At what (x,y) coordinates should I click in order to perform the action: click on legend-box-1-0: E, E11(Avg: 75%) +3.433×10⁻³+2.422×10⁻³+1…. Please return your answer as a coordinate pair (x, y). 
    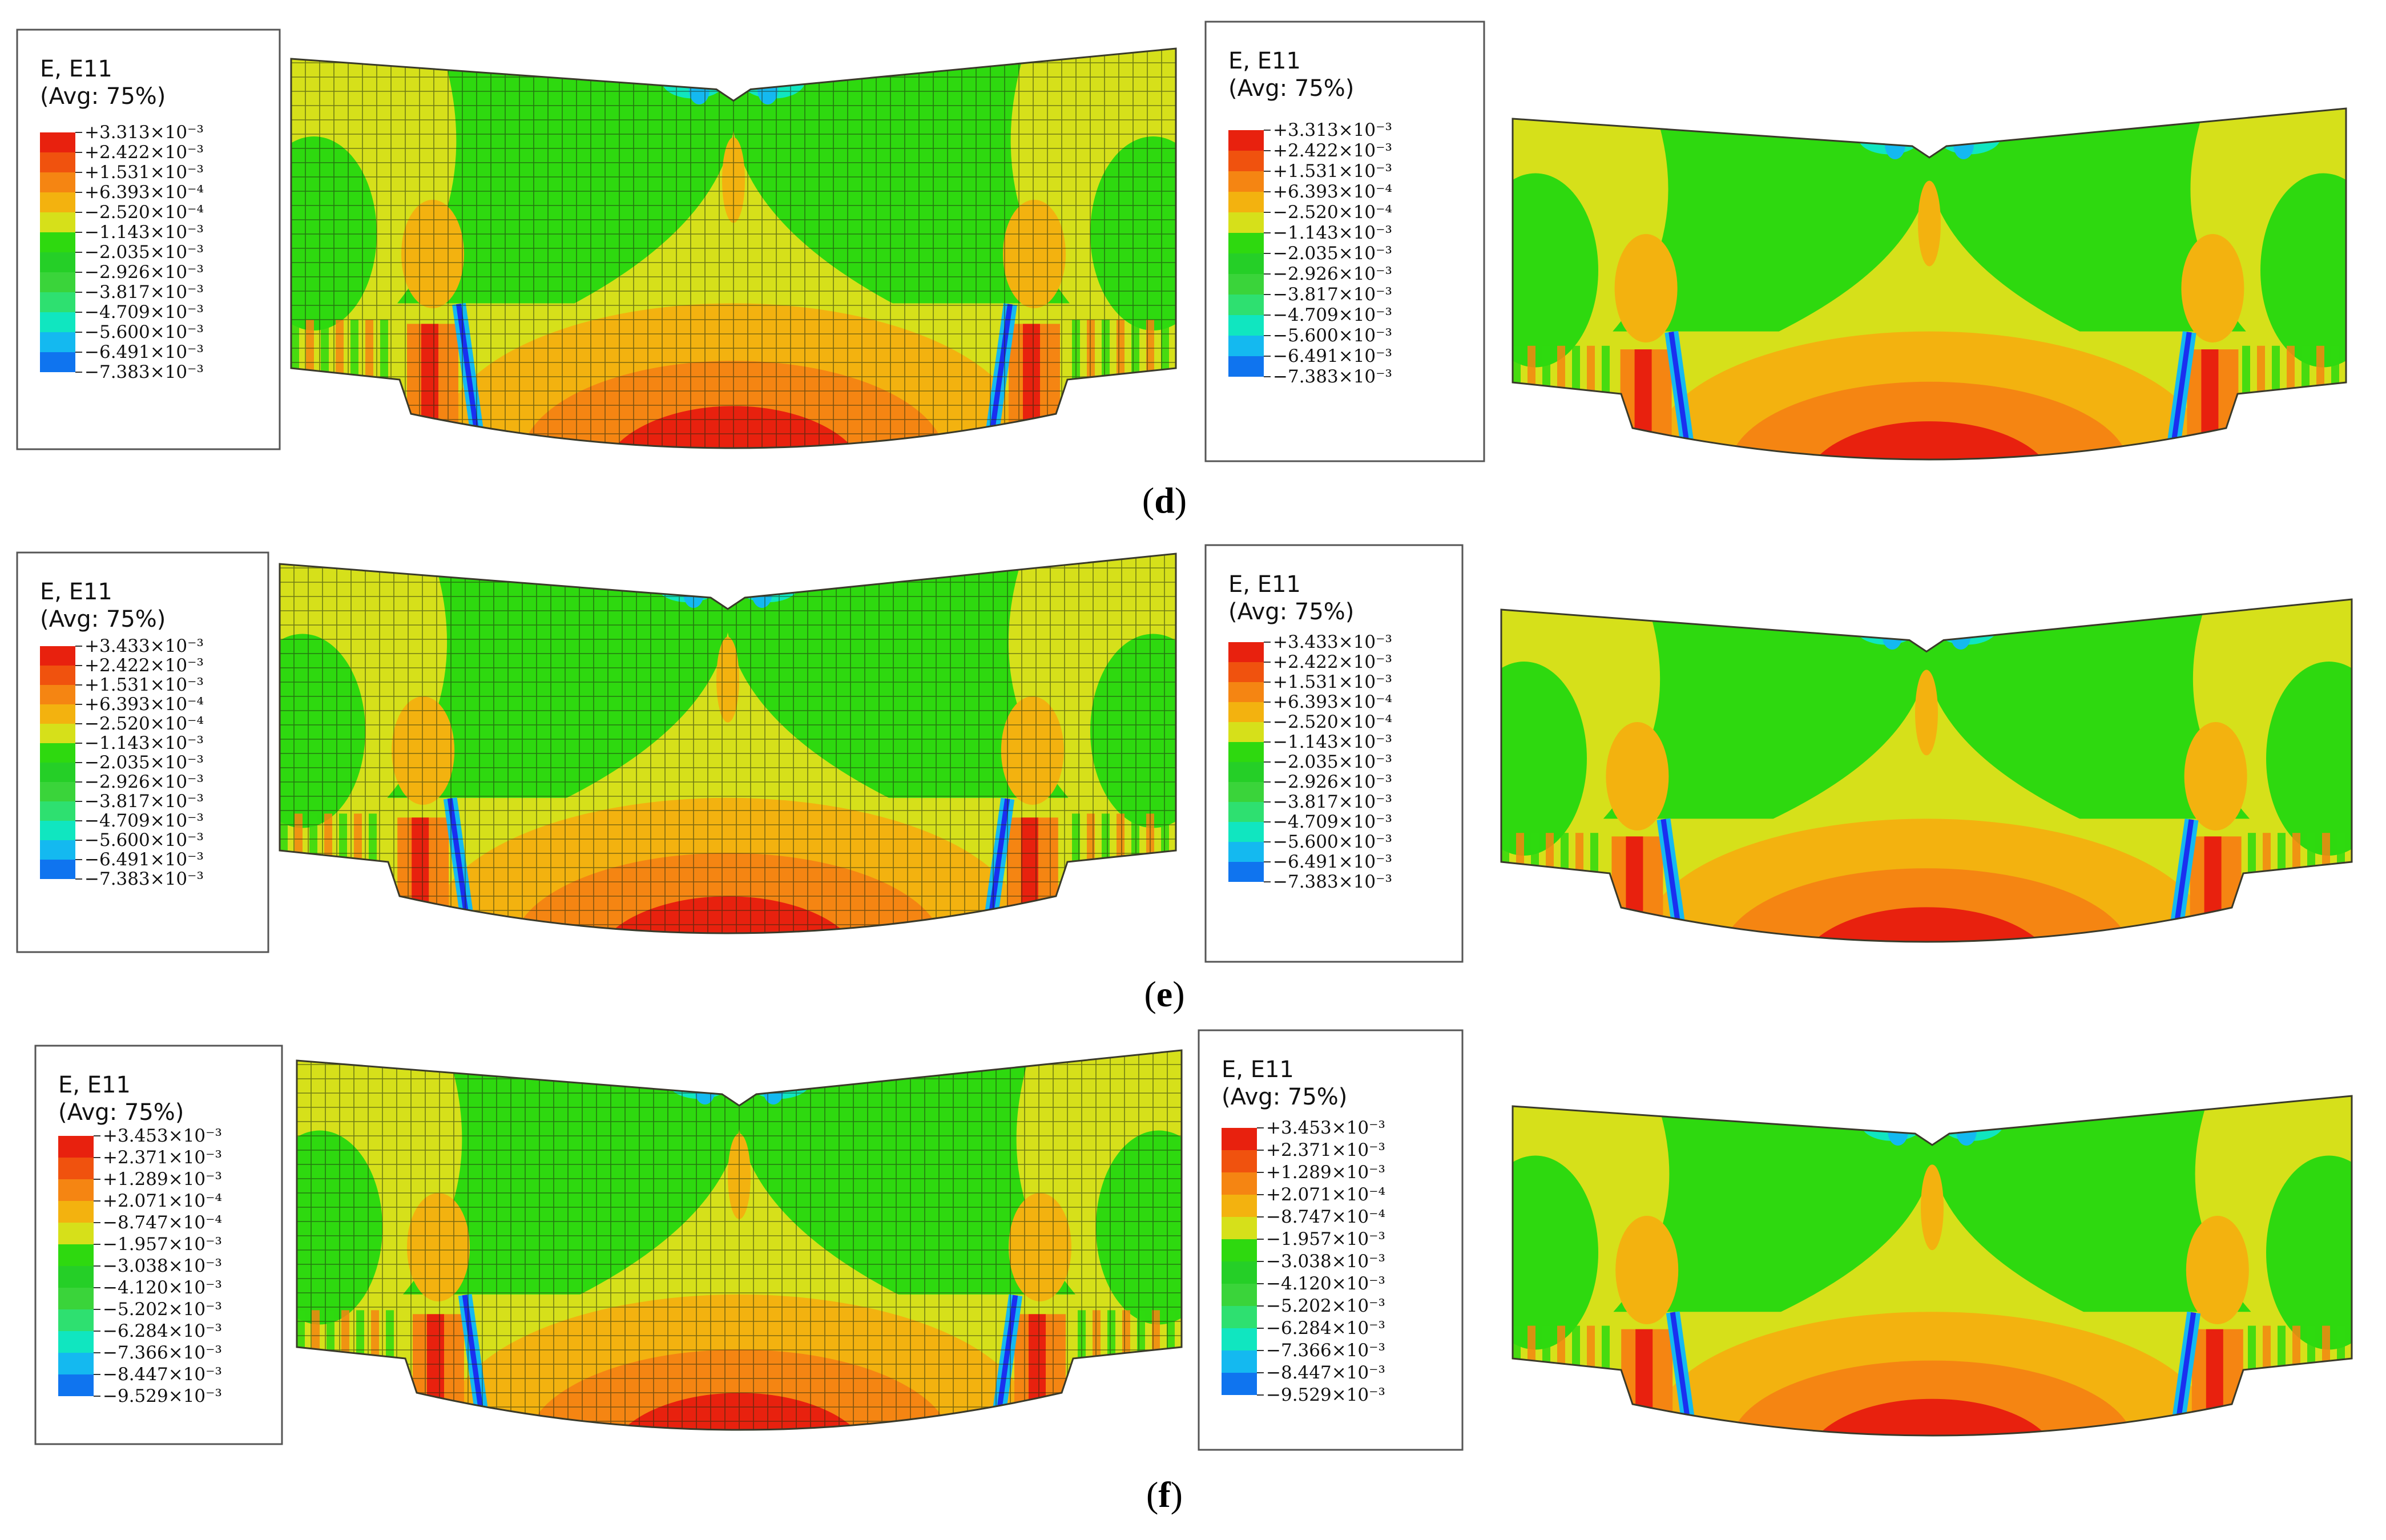
    Looking at the image, I should click on (142, 752).